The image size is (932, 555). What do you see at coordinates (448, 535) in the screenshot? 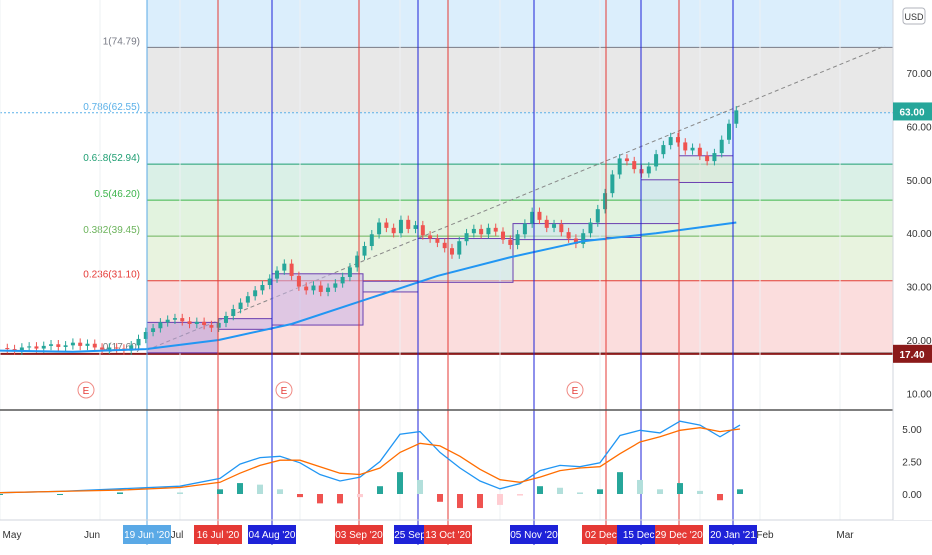
I see `date-flag-label: 13 Oct '20` at bounding box center [448, 535].